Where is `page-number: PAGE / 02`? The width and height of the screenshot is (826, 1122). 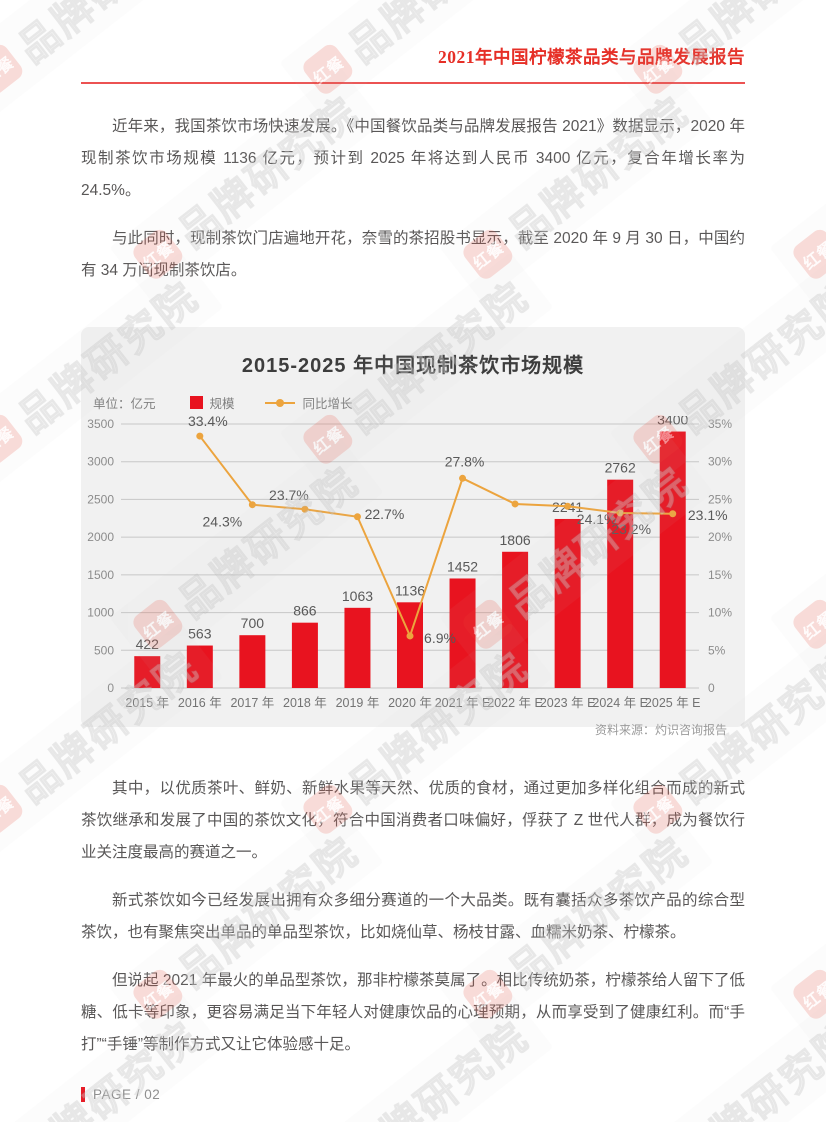 page-number: PAGE / 02 is located at coordinates (127, 1094).